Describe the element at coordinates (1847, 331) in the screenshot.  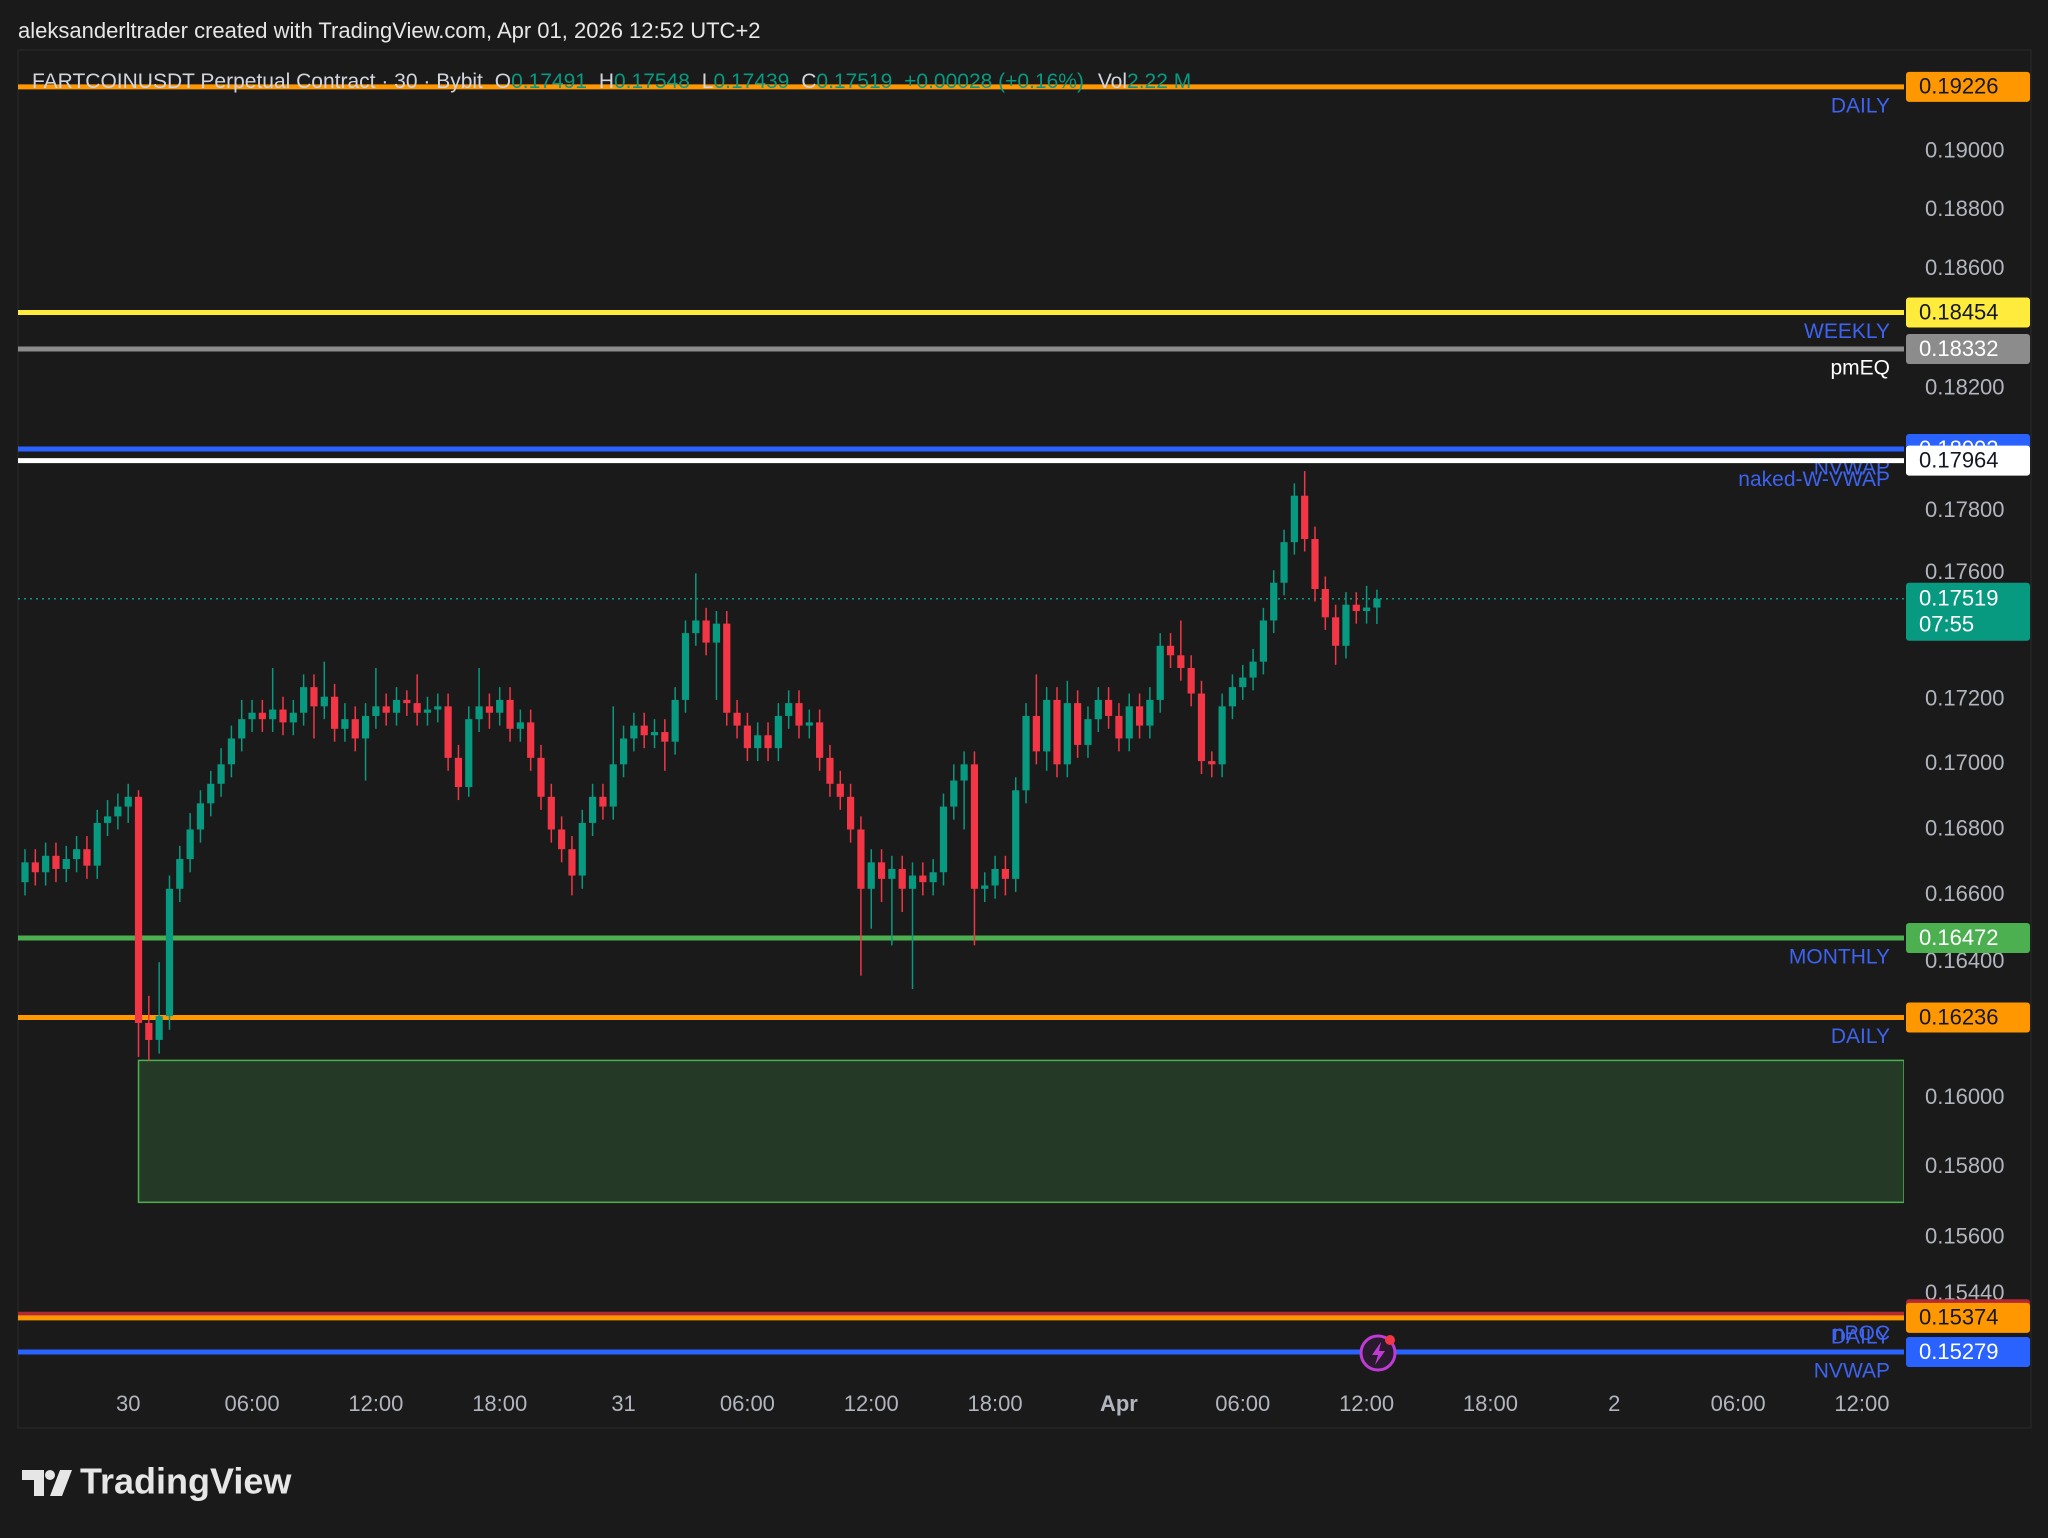
I see `level-name: WEEKLY` at that location.